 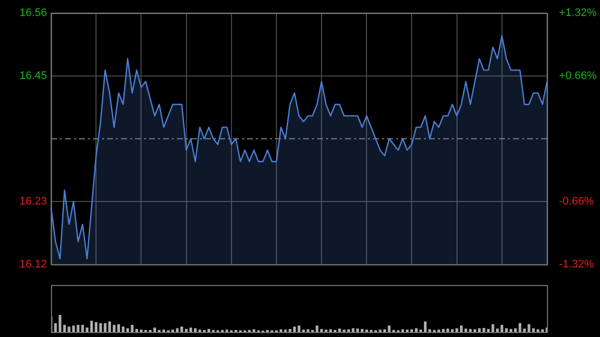 I want to click on y2-tick-label: -0.66%, so click(x=576, y=202).